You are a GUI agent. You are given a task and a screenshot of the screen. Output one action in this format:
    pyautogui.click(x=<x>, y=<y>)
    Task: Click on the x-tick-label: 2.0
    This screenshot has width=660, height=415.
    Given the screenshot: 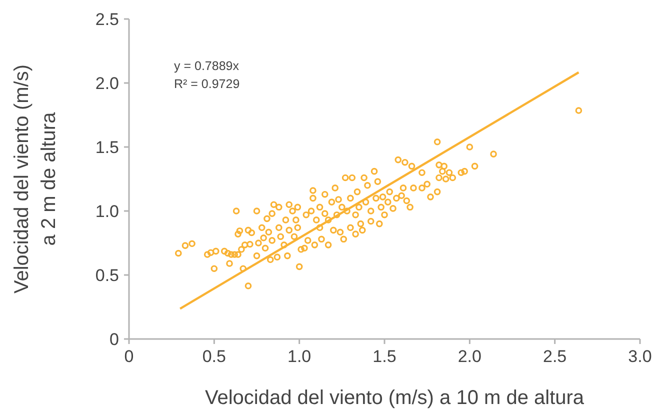 What is the action you would take?
    pyautogui.click(x=470, y=356)
    